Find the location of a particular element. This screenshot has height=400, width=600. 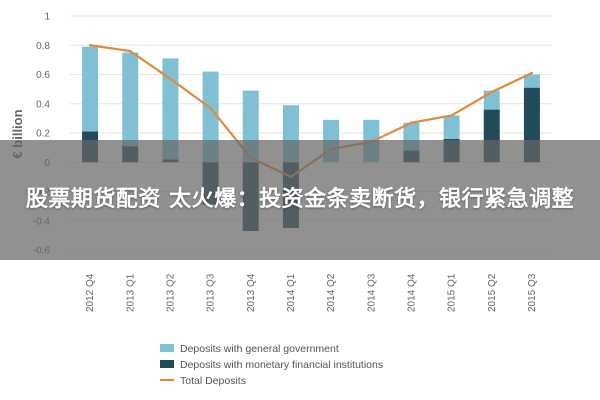

legend-entry: Total Deposits is located at coordinates (213, 381).